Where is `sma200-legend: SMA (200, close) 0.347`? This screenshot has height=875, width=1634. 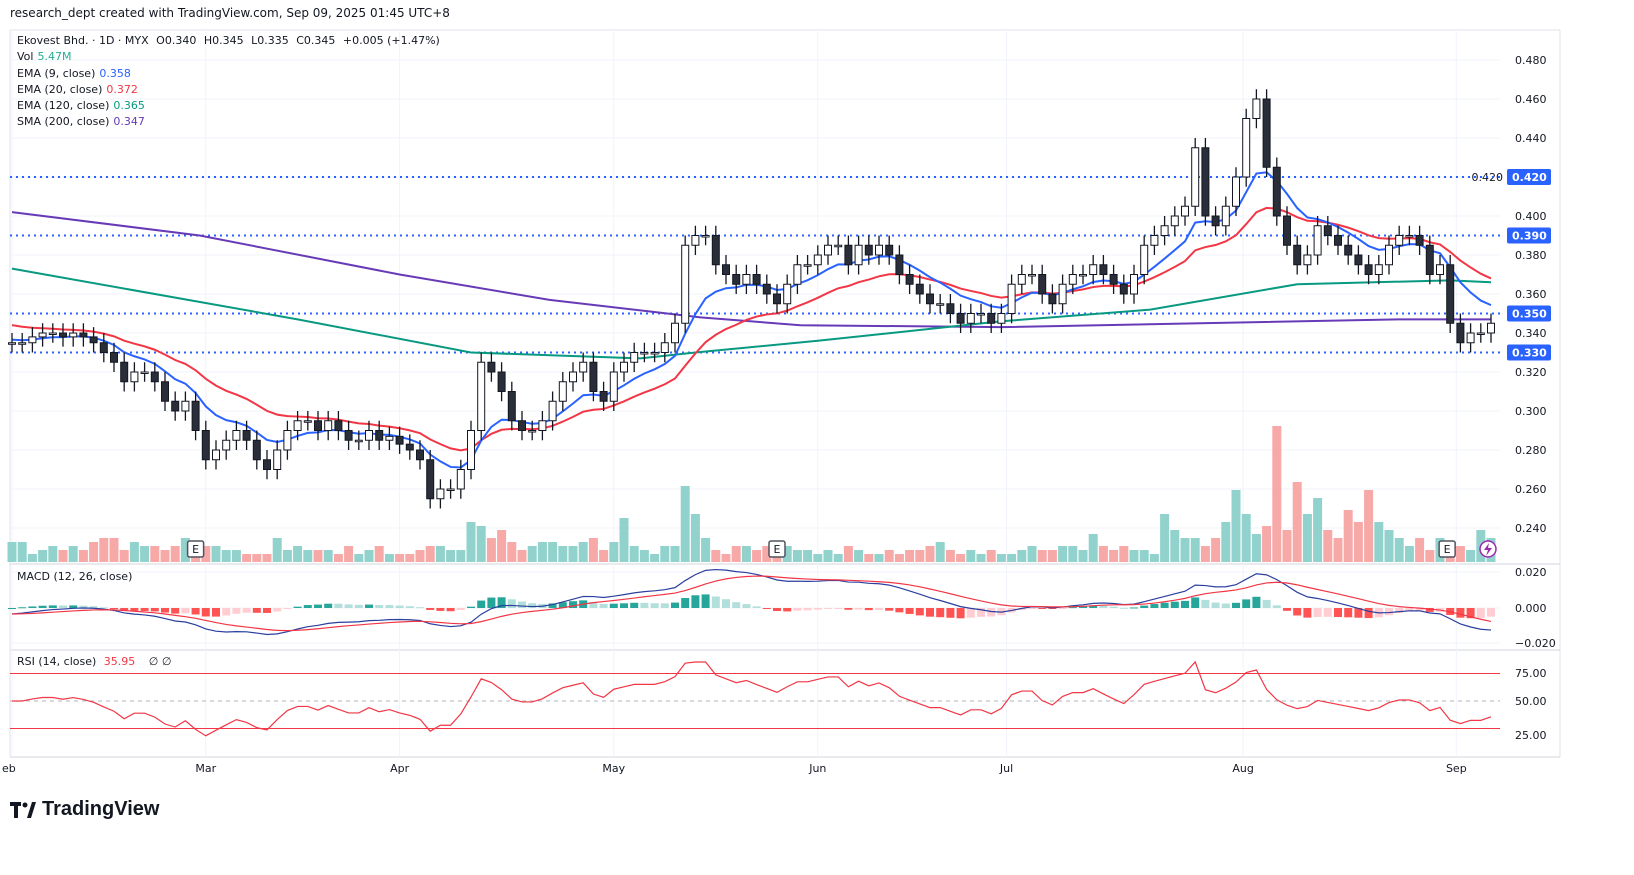
sma200-legend: SMA (200, close) 0.347 is located at coordinates (230, 122).